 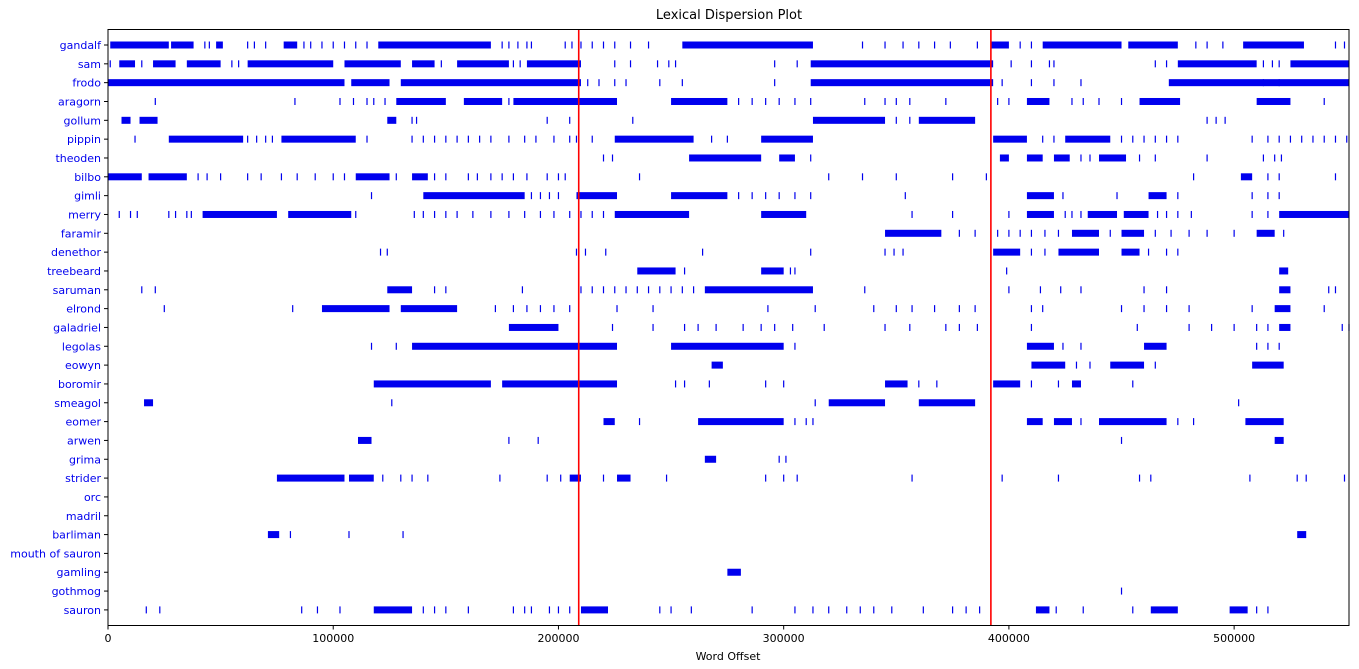 What do you see at coordinates (76, 252) in the screenshot?
I see `y-label-denethor: denethor` at bounding box center [76, 252].